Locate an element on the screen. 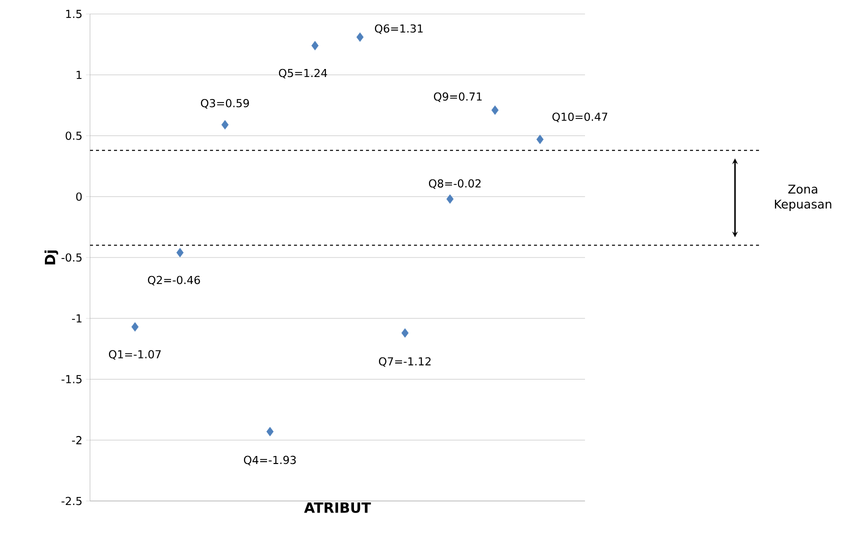 Image resolution: width=842 pixels, height=534 pixels. y-tick-label: -0.5 is located at coordinates (72, 257).